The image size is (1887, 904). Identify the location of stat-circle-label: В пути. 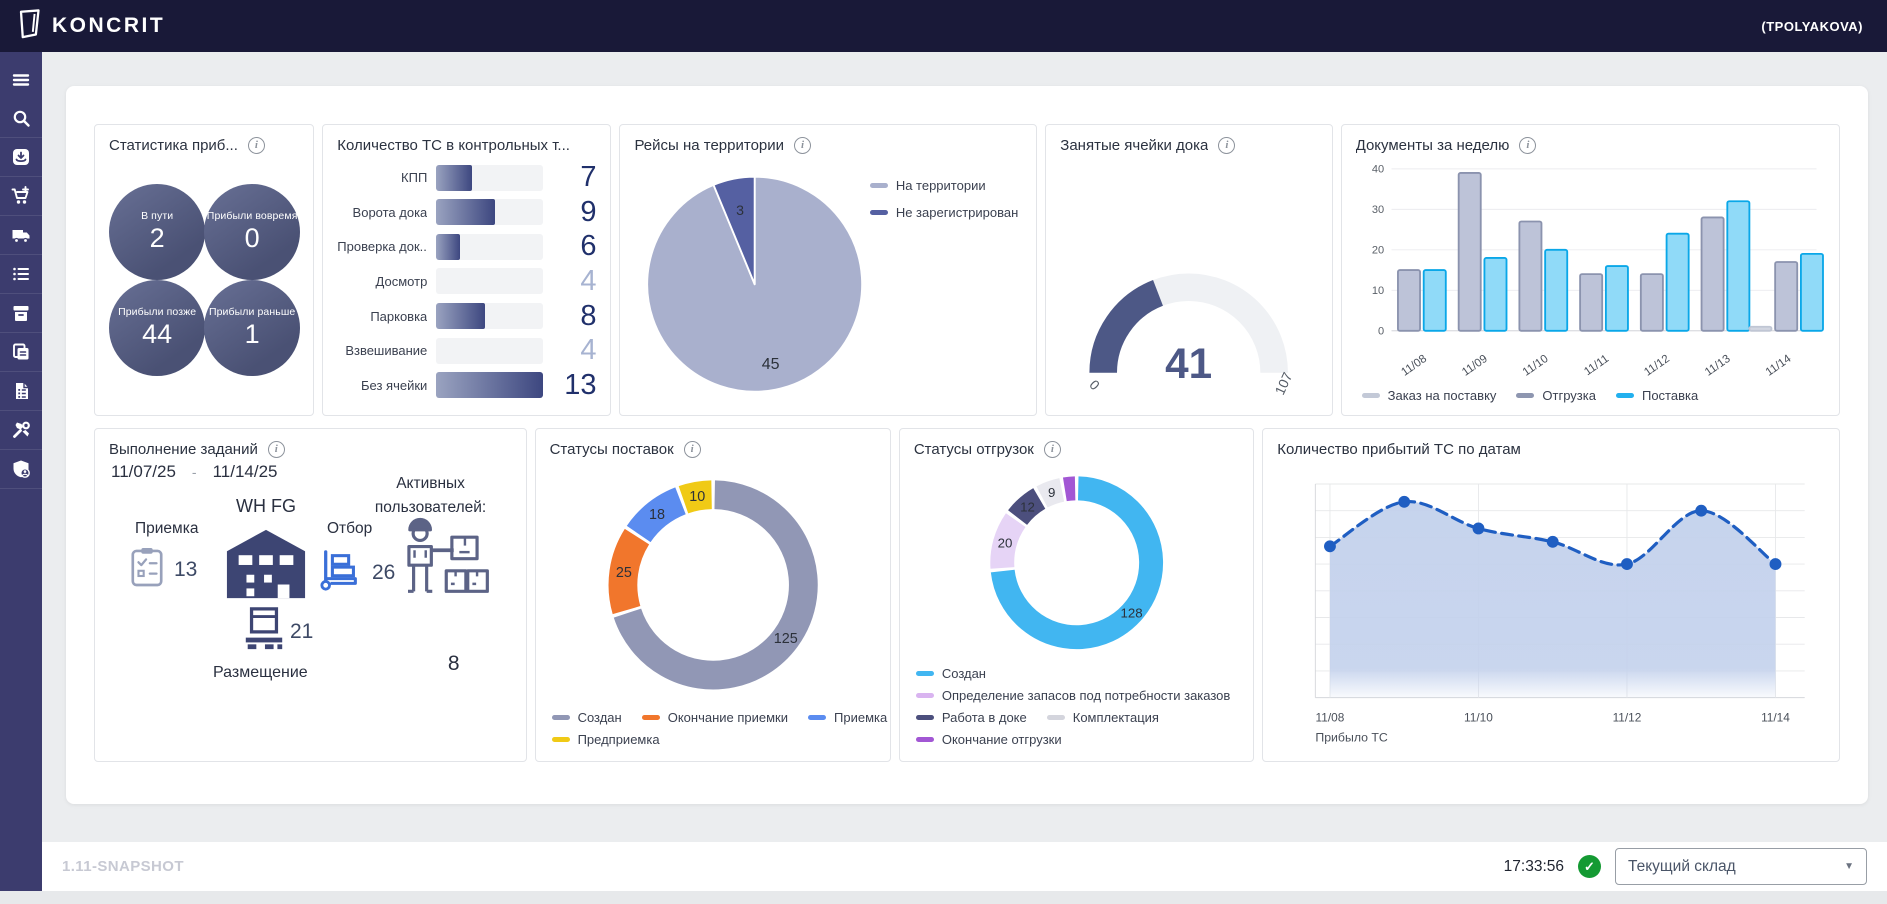
(157, 215).